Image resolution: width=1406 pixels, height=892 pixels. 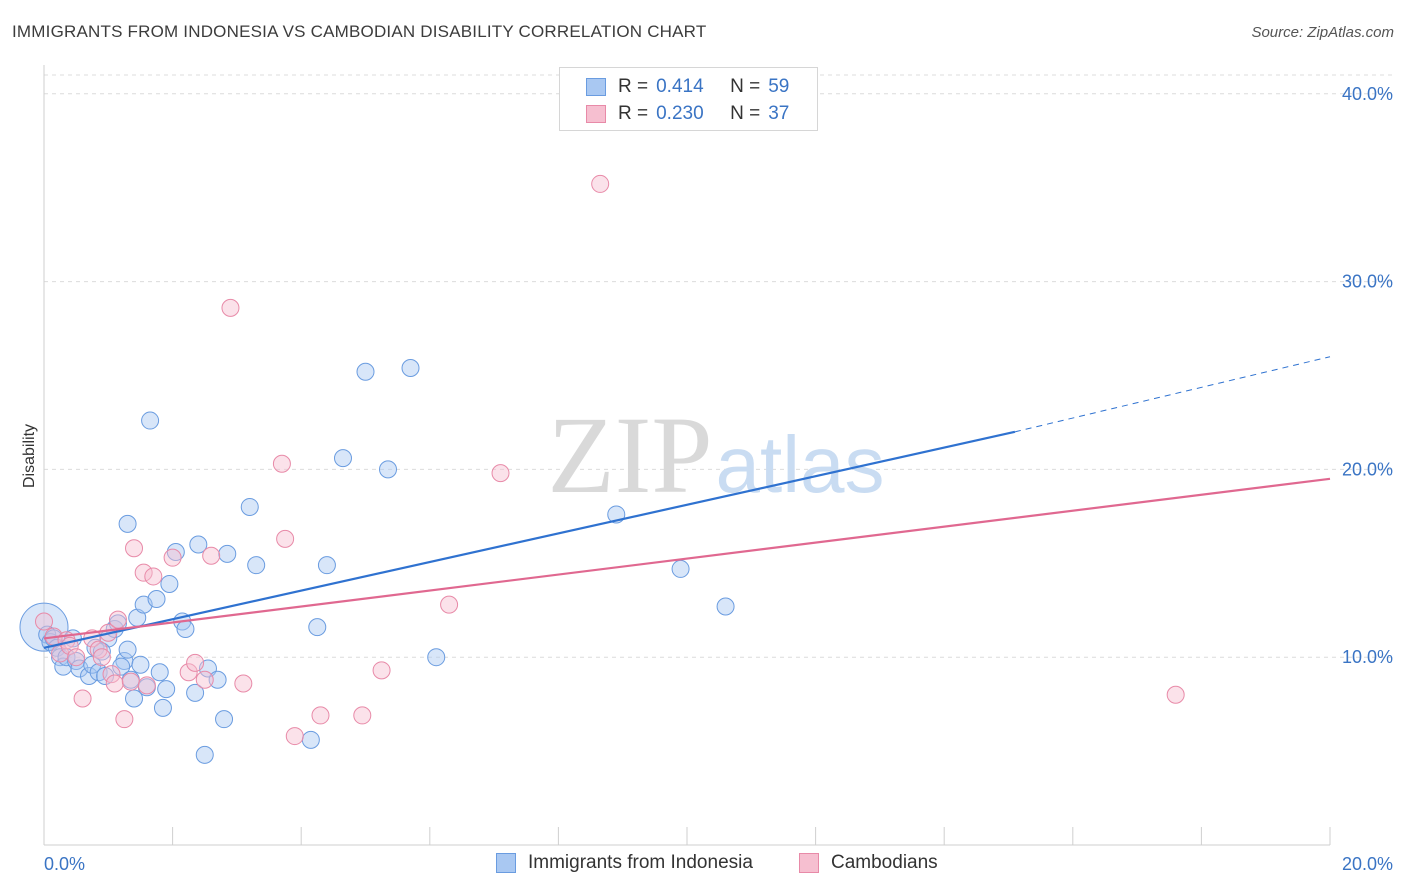 I want to click on source-credit: Source: ZipAtlas.com, so click(x=1322, y=32).